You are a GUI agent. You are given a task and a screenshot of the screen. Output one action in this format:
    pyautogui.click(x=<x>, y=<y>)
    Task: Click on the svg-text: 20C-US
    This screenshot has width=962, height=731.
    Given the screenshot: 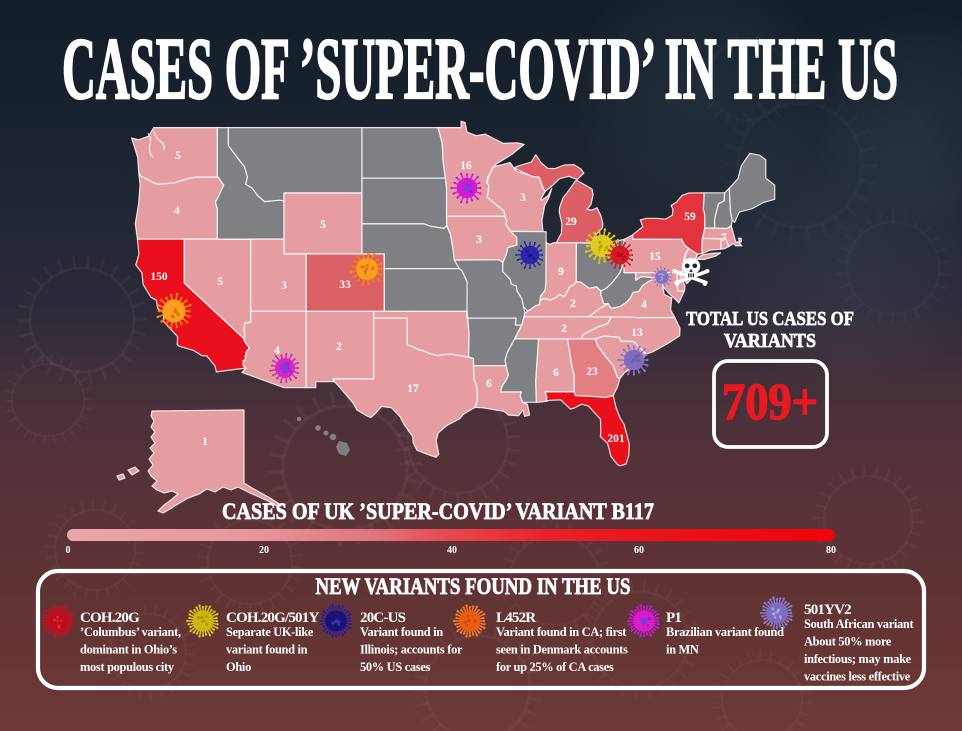 What is the action you would take?
    pyautogui.click(x=383, y=618)
    